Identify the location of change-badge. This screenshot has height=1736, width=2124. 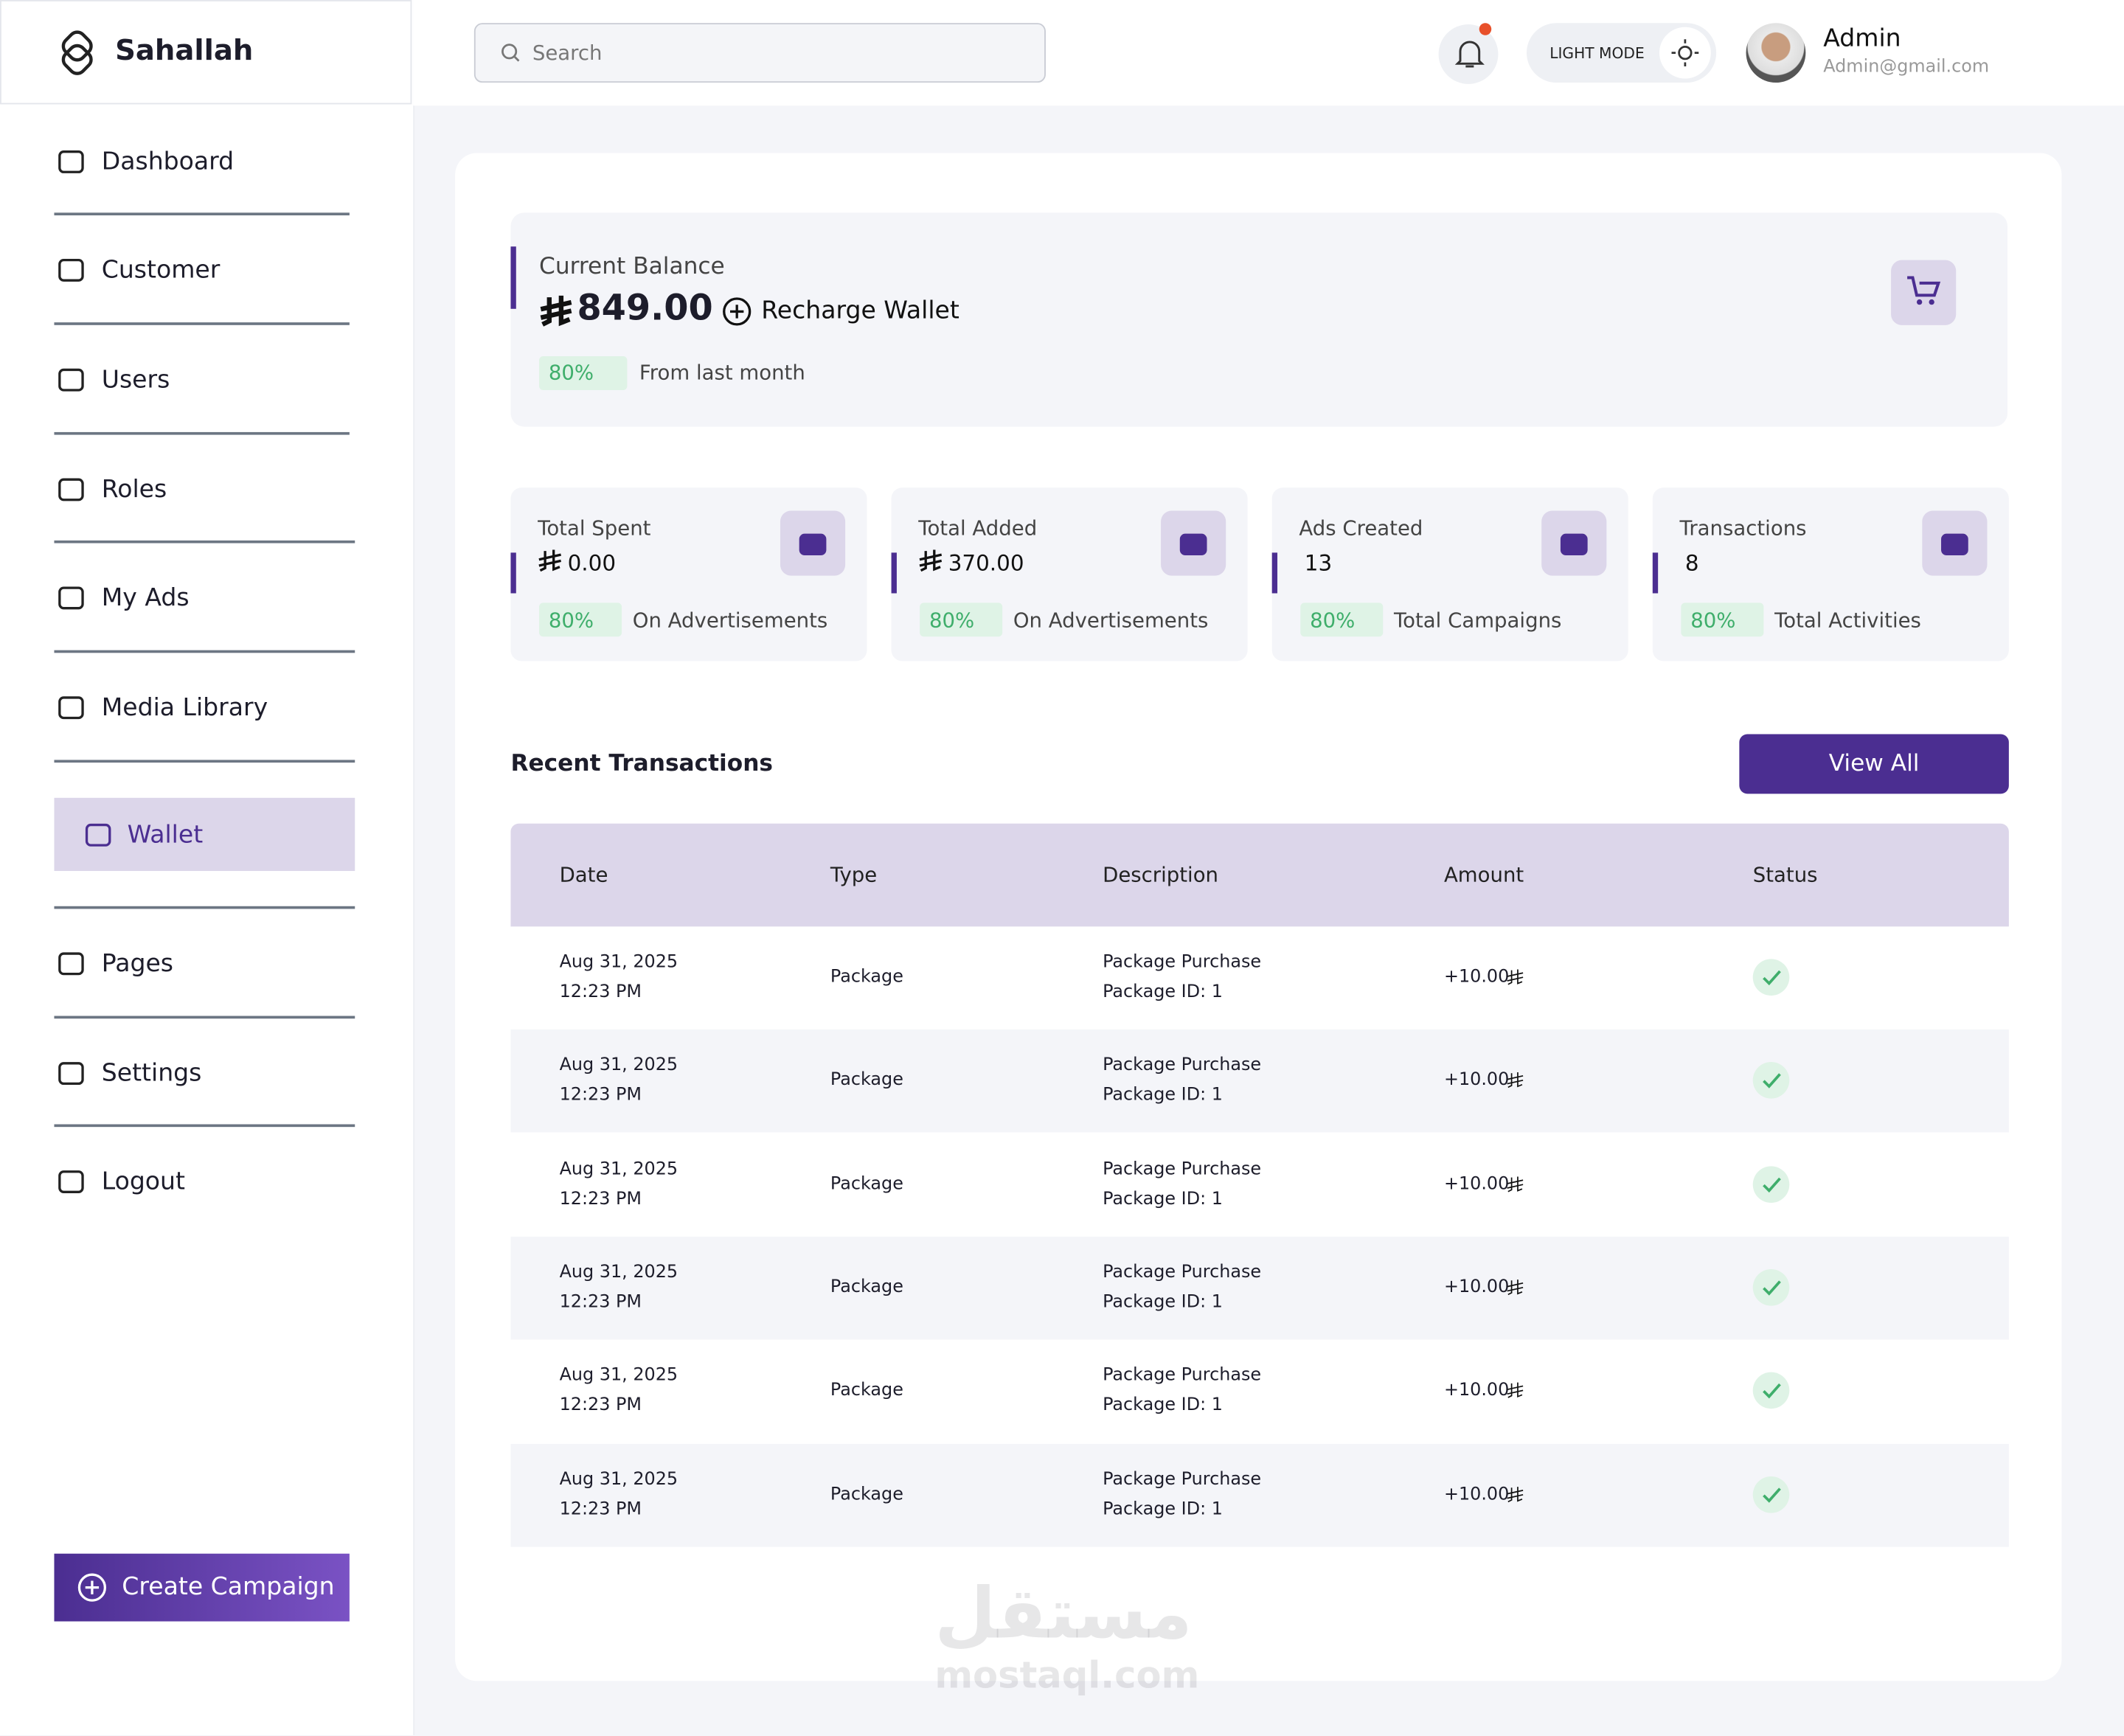
(583, 373).